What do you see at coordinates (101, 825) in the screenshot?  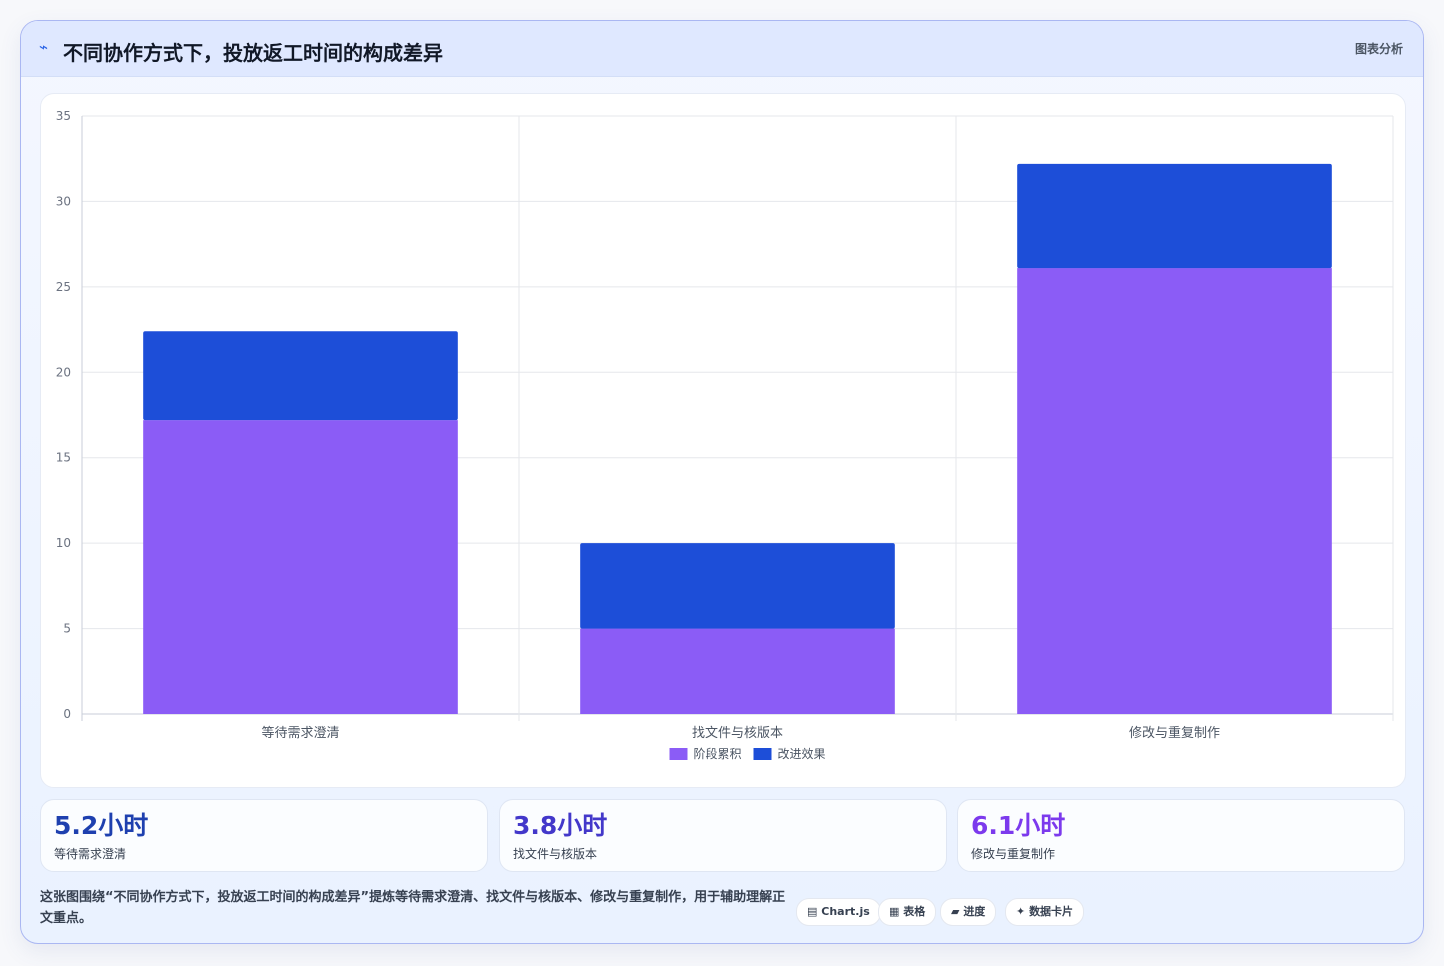 I see `stat-value: 5.2小时` at bounding box center [101, 825].